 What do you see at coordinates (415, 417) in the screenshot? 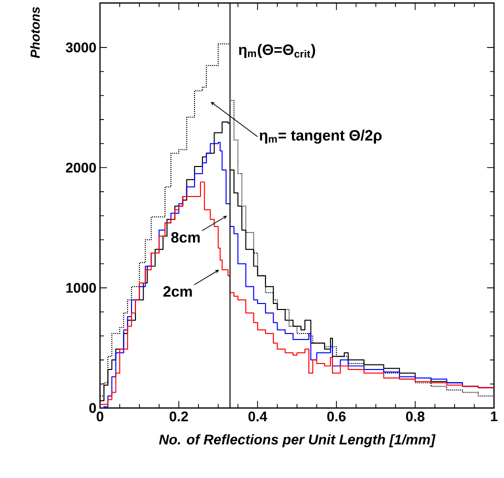
I see `x-tick-label: 0.8` at bounding box center [415, 417].